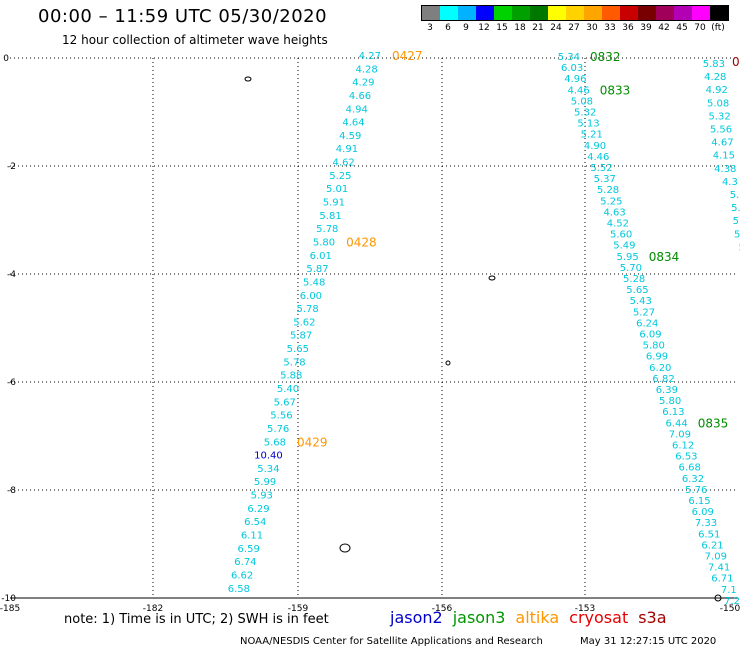 This screenshot has height=650, width=740. Describe the element at coordinates (537, 617) in the screenshot. I see `satellite-altika: altika` at that location.